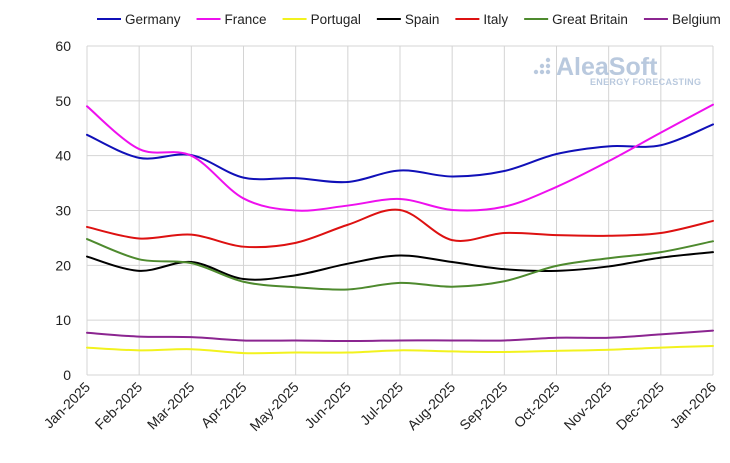 This screenshot has height=463, width=730. What do you see at coordinates (481, 19) in the screenshot?
I see `legend-item-italy: Italy` at bounding box center [481, 19].